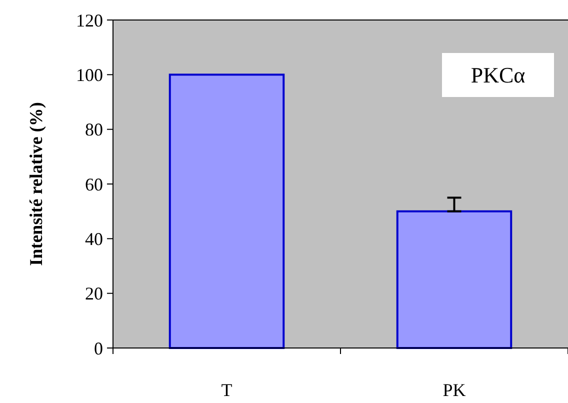 Image resolution: width=568 pixels, height=403 pixels. I want to click on y-tick-label: 120, so click(89, 20).